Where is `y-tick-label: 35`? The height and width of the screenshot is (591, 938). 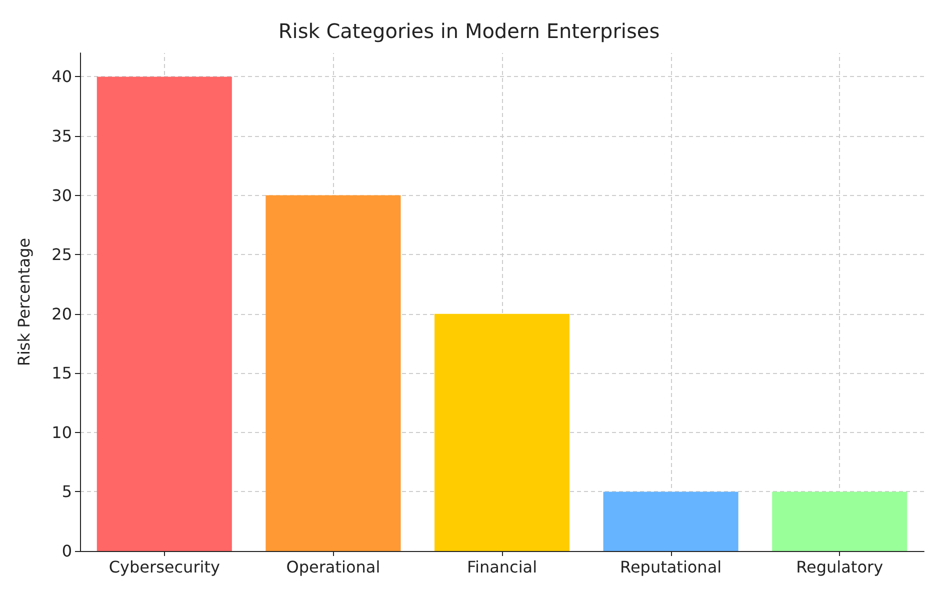 y-tick-label: 35 is located at coordinates (62, 136).